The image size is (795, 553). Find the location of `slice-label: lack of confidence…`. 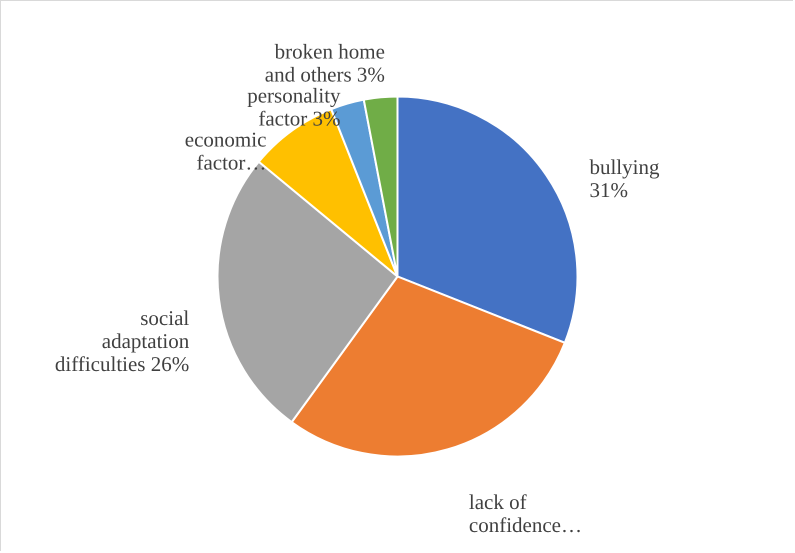

slice-label: lack of confidence… is located at coordinates (525, 513).